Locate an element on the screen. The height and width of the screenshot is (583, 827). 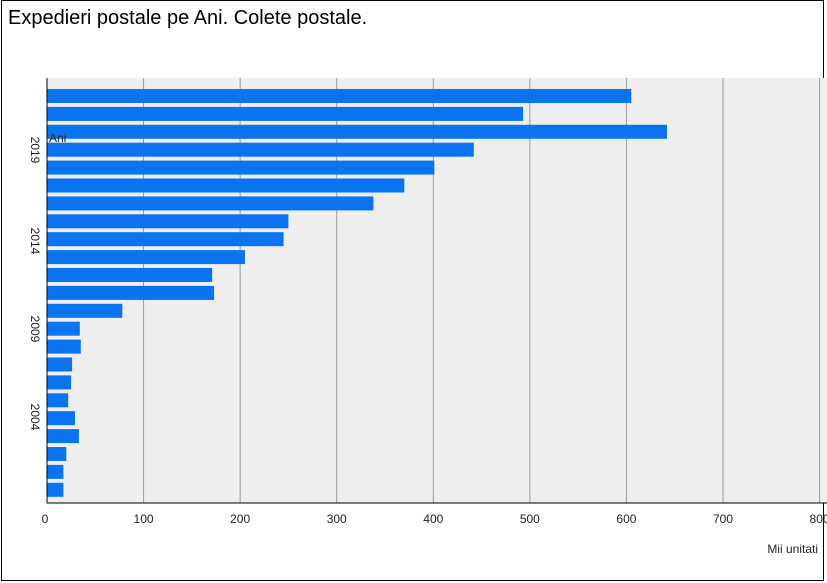
bar-2004 is located at coordinates (63, 436).